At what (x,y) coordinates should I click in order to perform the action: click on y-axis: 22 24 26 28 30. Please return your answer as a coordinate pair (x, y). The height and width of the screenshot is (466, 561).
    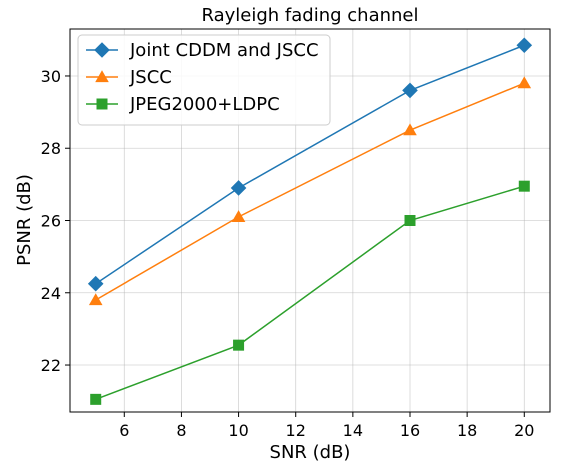
    Looking at the image, I should click on (55, 221).